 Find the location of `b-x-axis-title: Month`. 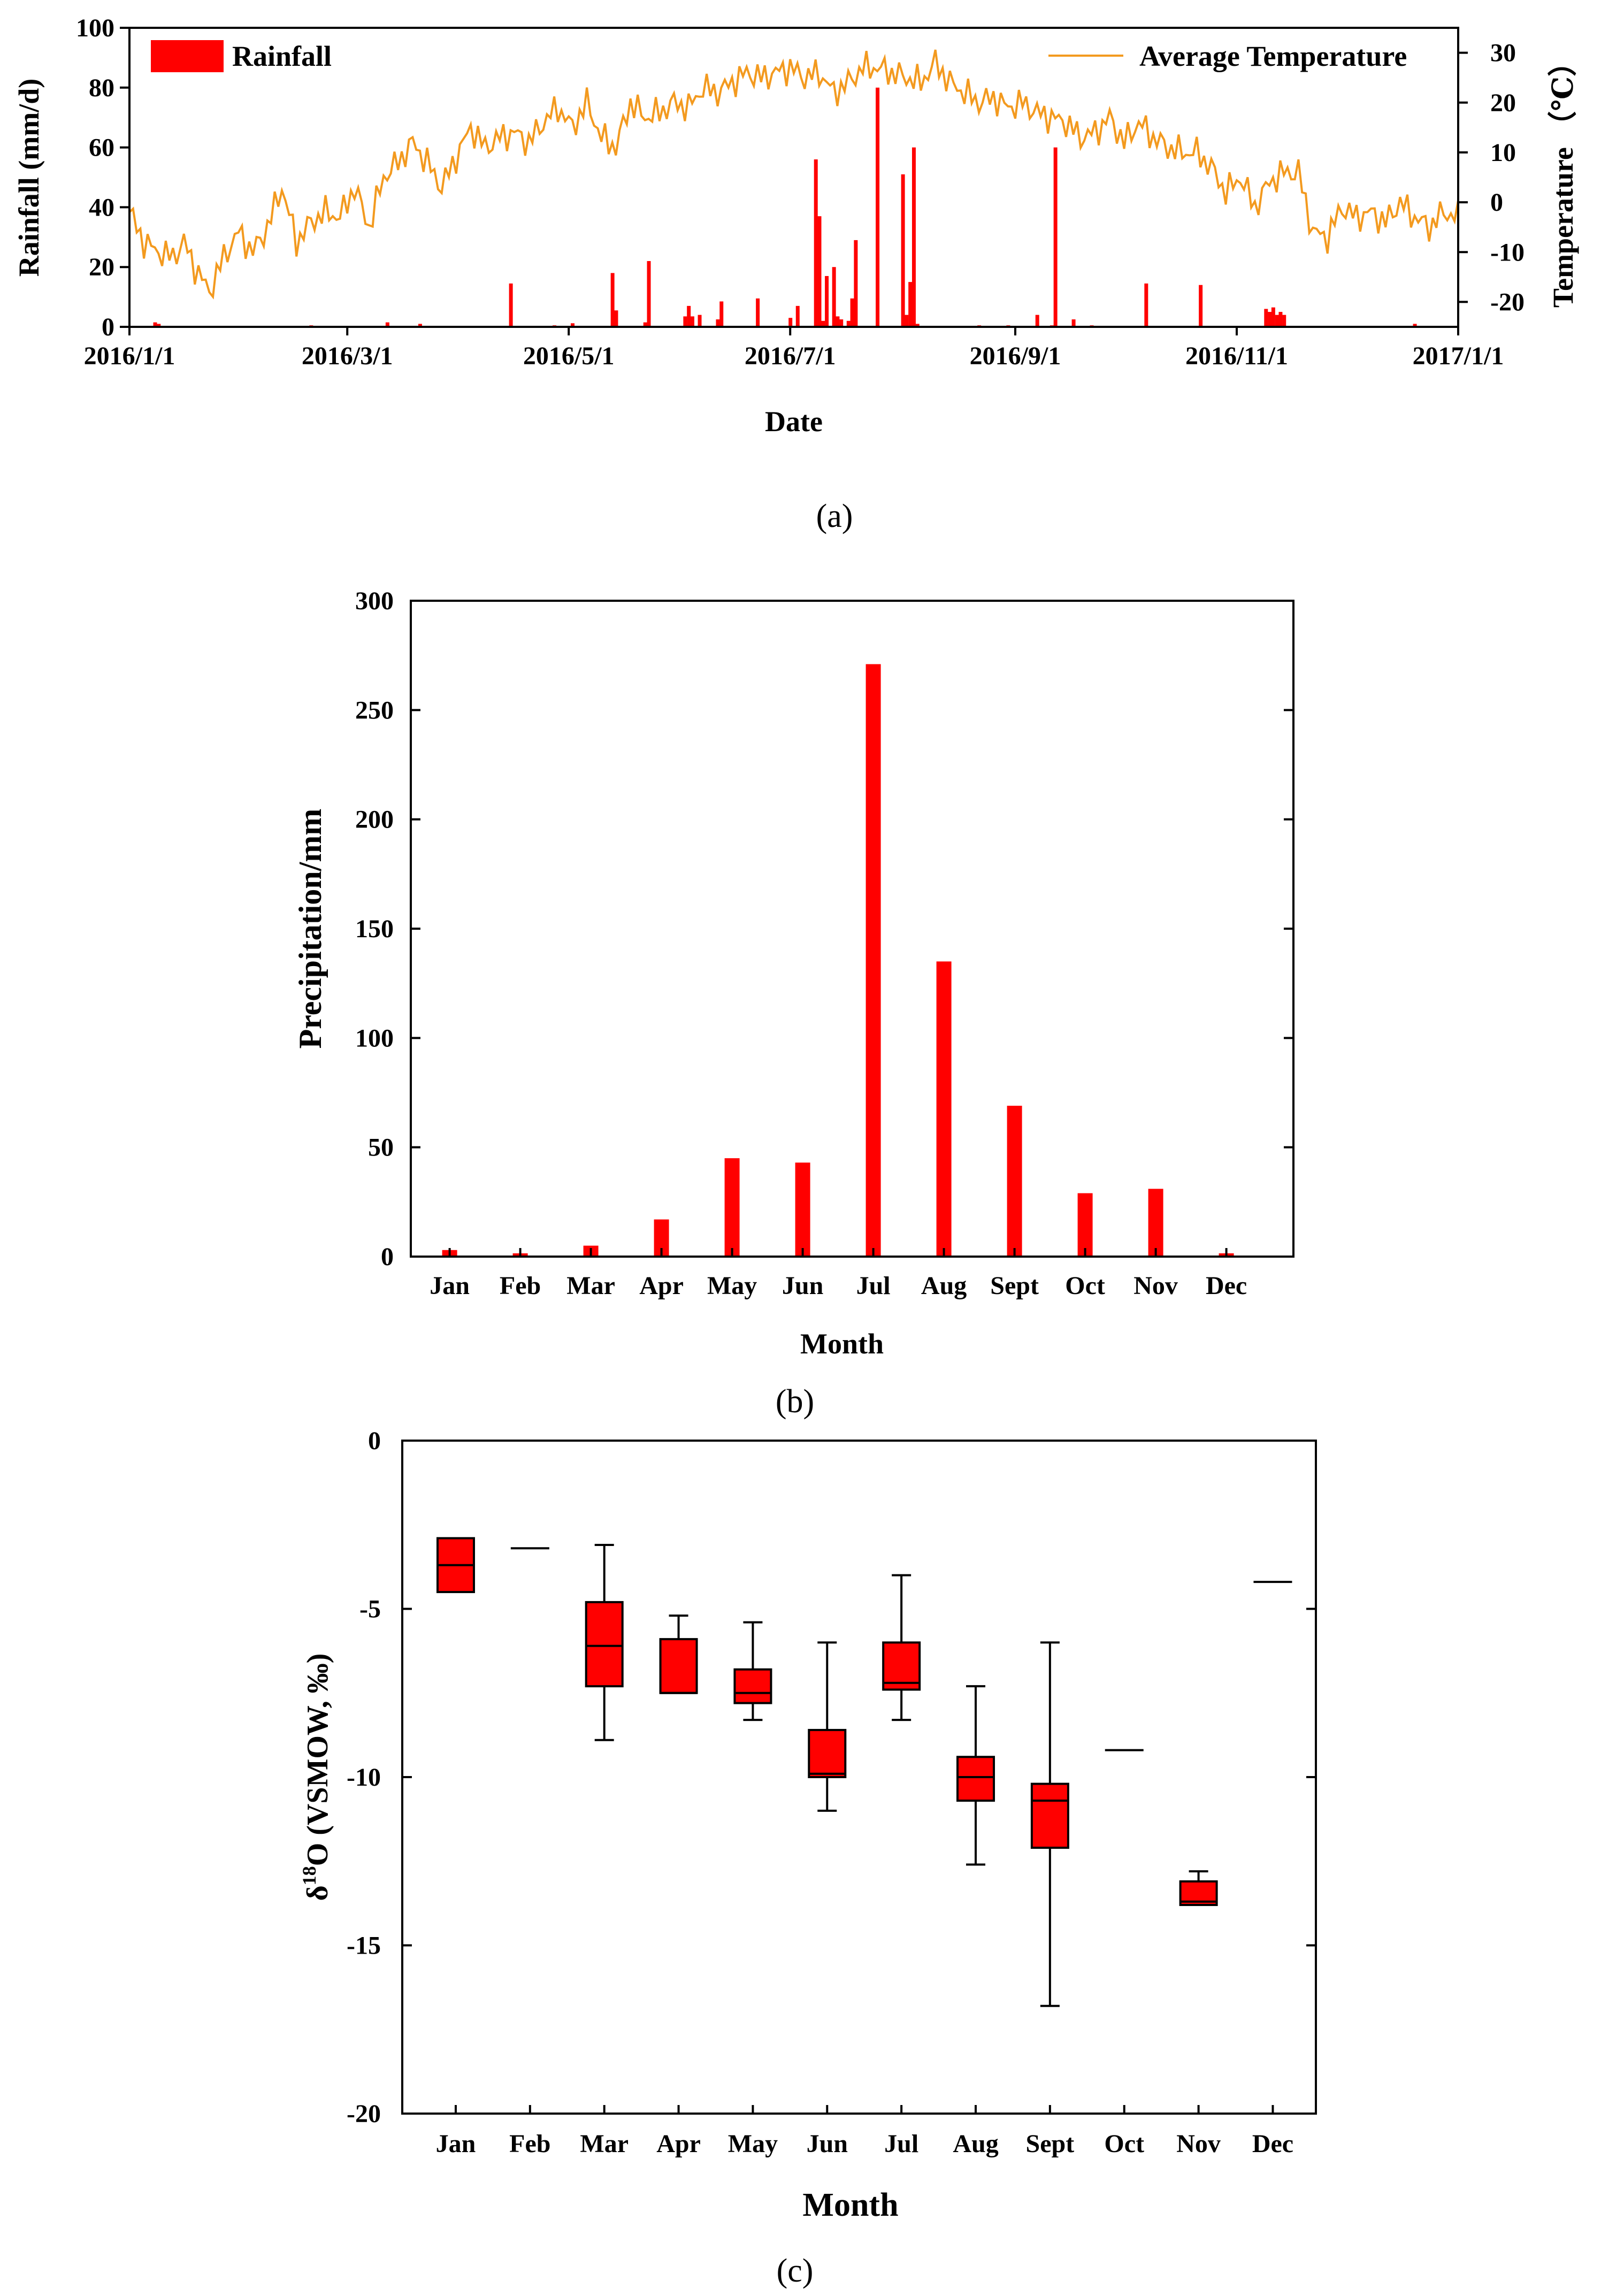

b-x-axis-title: Month is located at coordinates (842, 1344).